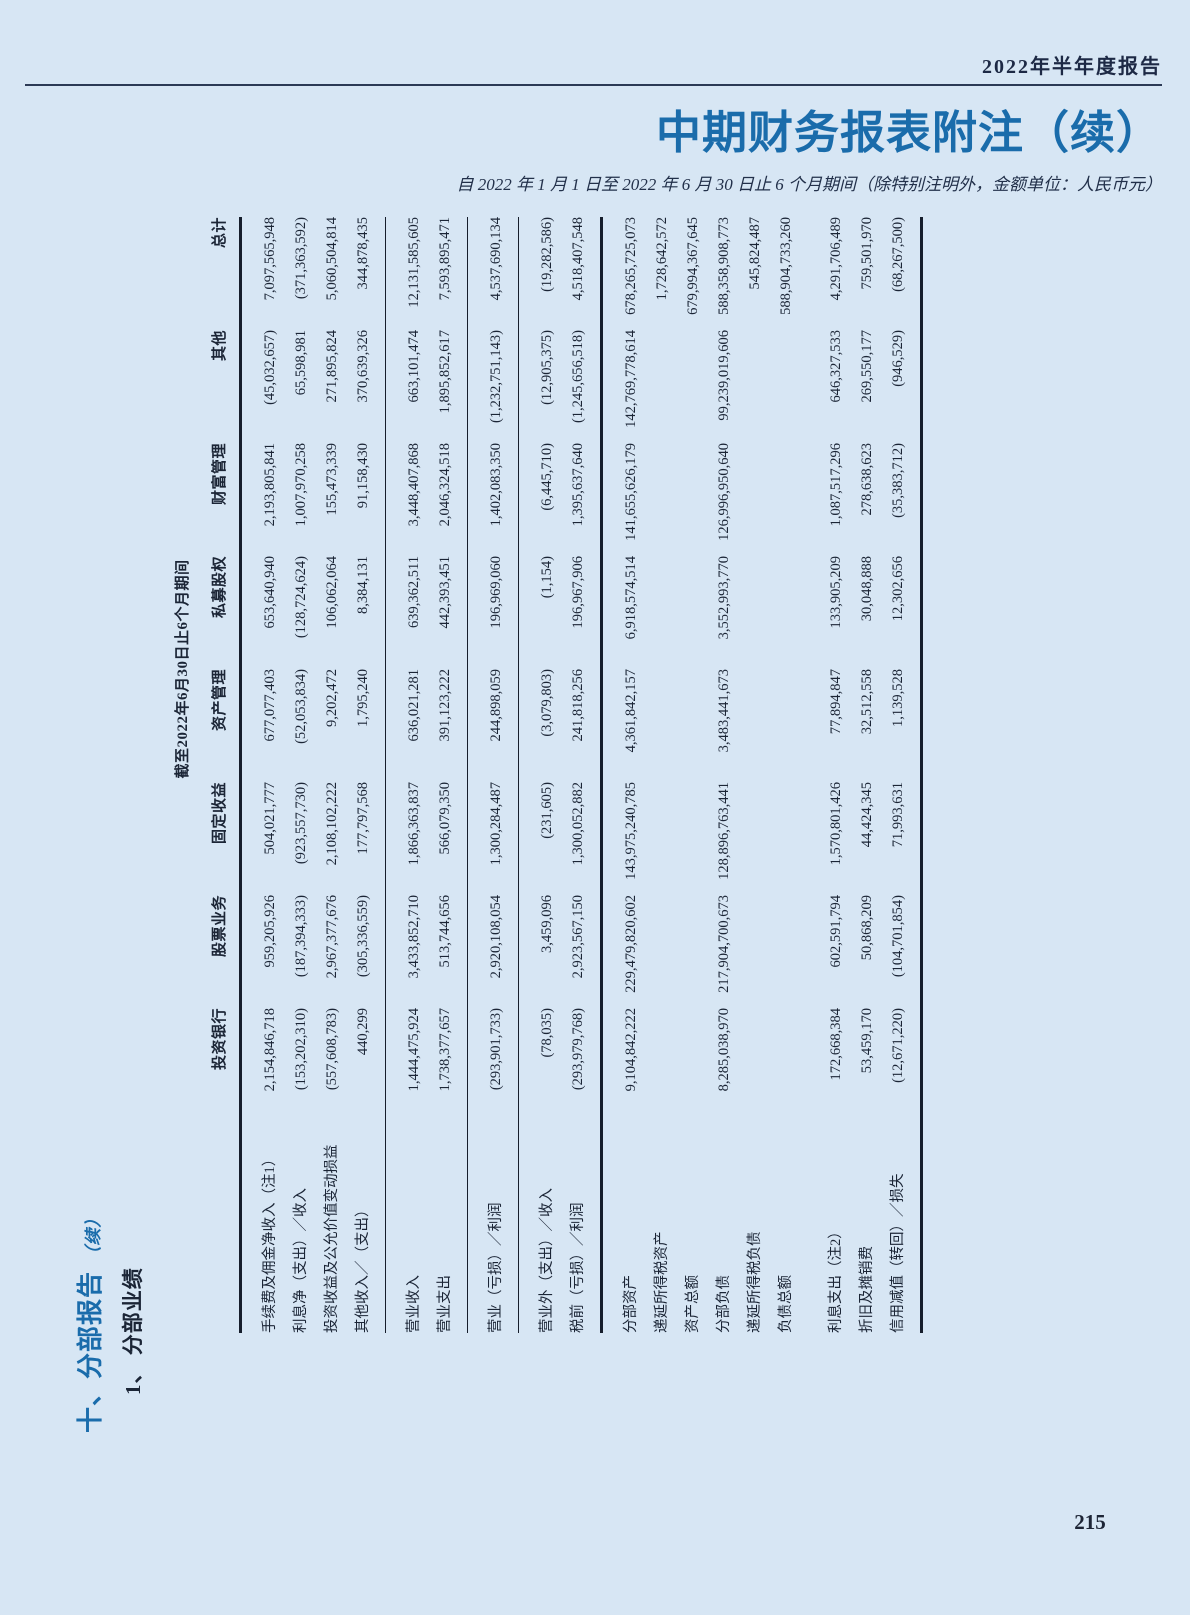 The width and height of the screenshot is (1190, 1615). What do you see at coordinates (301, 1049) in the screenshot?
I see `cell-value: (153,202,310)` at bounding box center [301, 1049].